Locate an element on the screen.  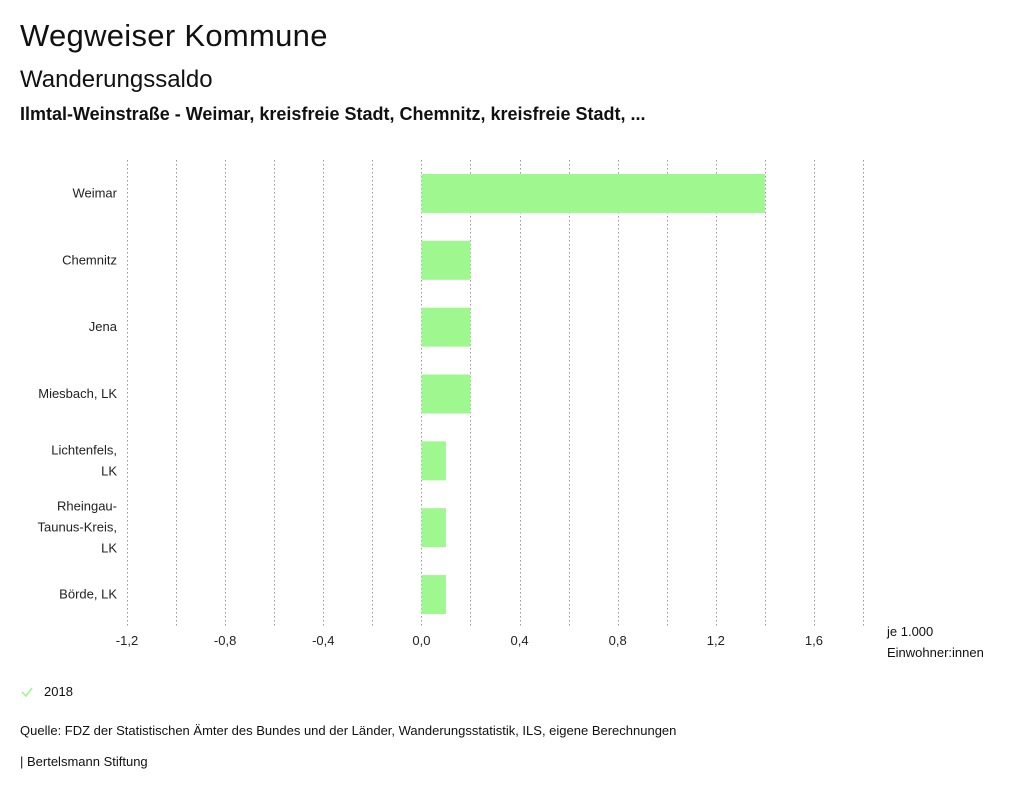
x-tick-label: -0,4 is located at coordinates (323, 640).